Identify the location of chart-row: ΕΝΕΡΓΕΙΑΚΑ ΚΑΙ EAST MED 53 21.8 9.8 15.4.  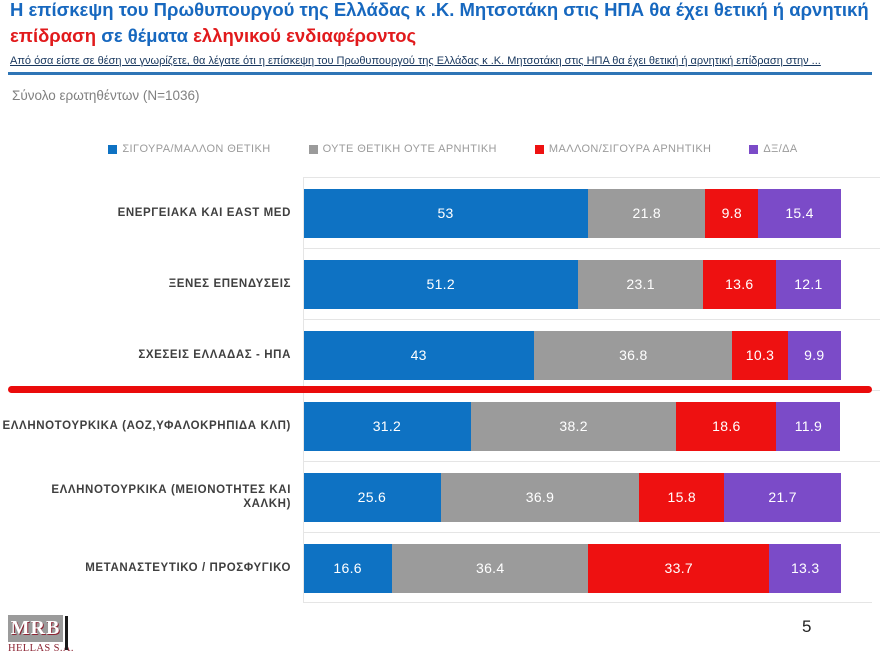
(440, 212).